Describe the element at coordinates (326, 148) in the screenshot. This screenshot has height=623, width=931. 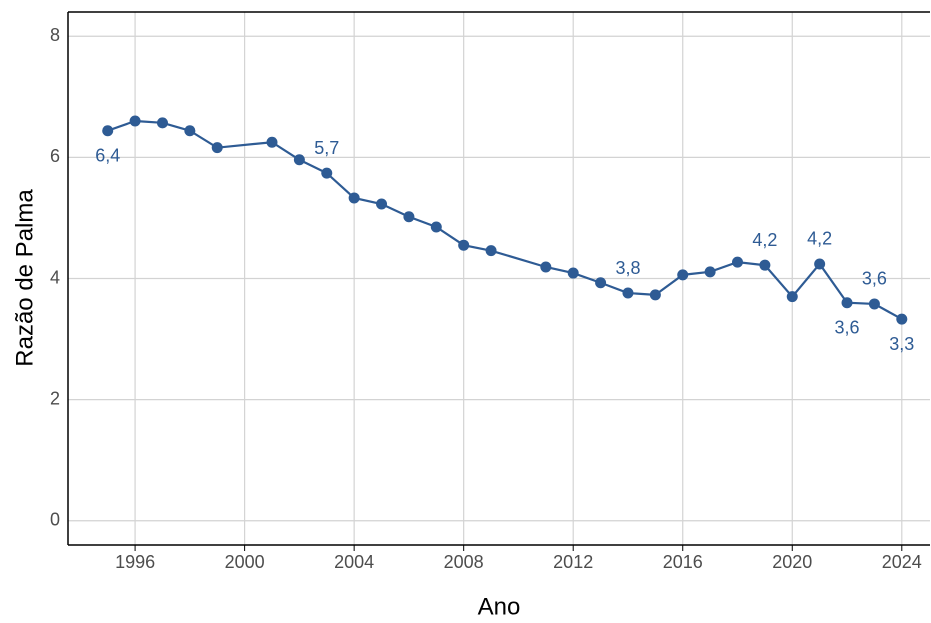
I see `value-label: 5,7` at that location.